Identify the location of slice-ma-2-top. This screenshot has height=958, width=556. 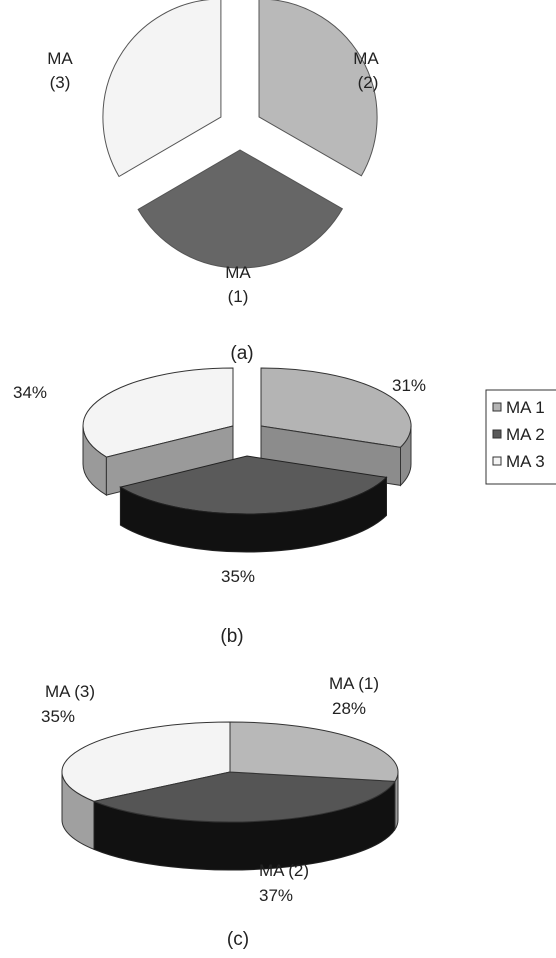
(244, 797).